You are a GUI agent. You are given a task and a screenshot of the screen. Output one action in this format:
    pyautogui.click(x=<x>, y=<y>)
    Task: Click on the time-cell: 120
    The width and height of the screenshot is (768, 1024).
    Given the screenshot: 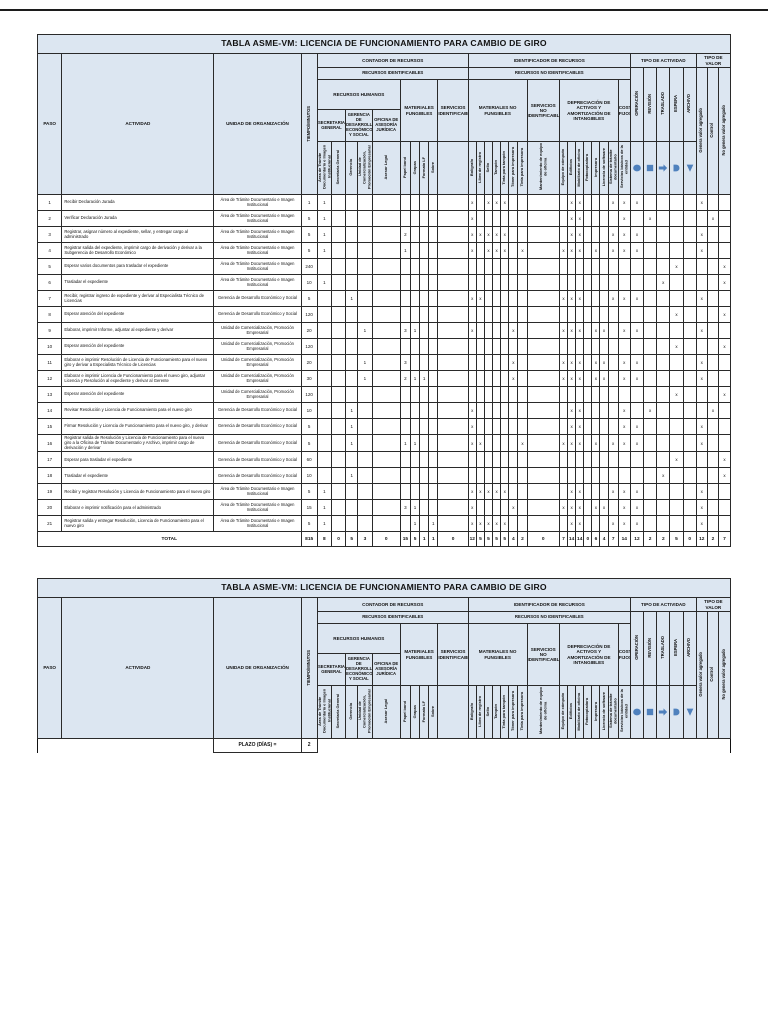 What is the action you would take?
    pyautogui.click(x=309, y=314)
    